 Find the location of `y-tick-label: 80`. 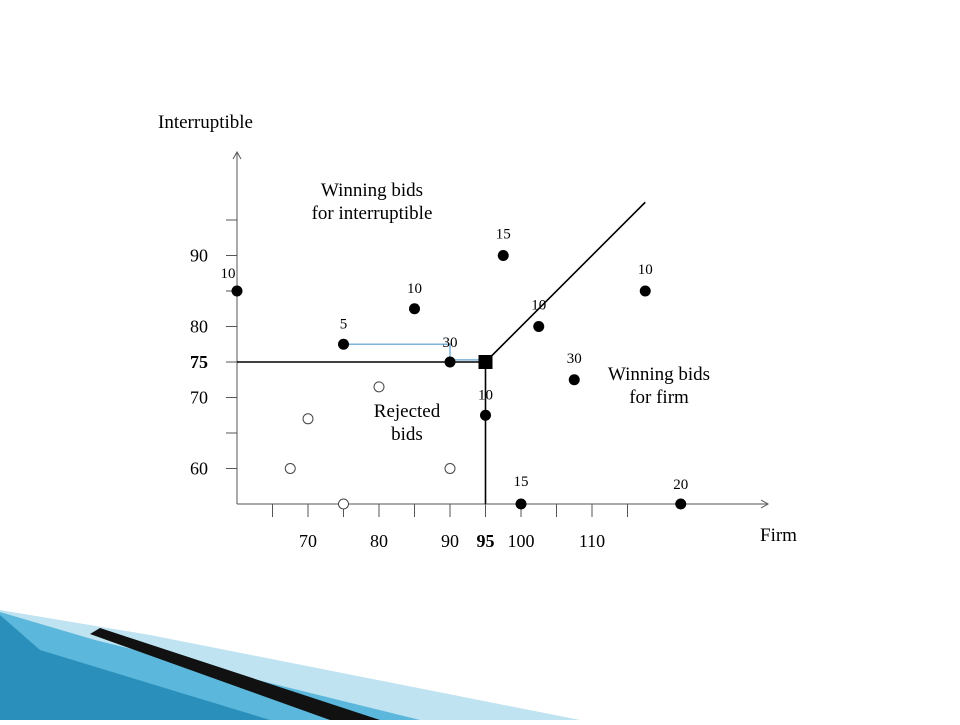

y-tick-label: 80 is located at coordinates (199, 327).